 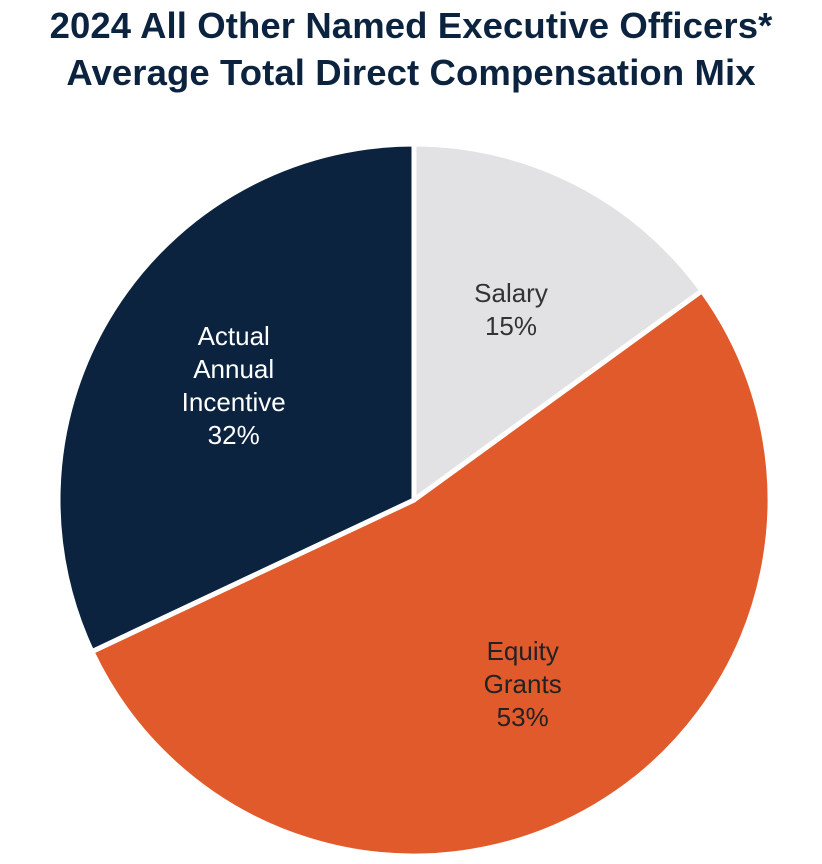 What do you see at coordinates (234, 385) in the screenshot?
I see `pie-label-actual-annual-incentive: Actual Annual Incentive 32%` at bounding box center [234, 385].